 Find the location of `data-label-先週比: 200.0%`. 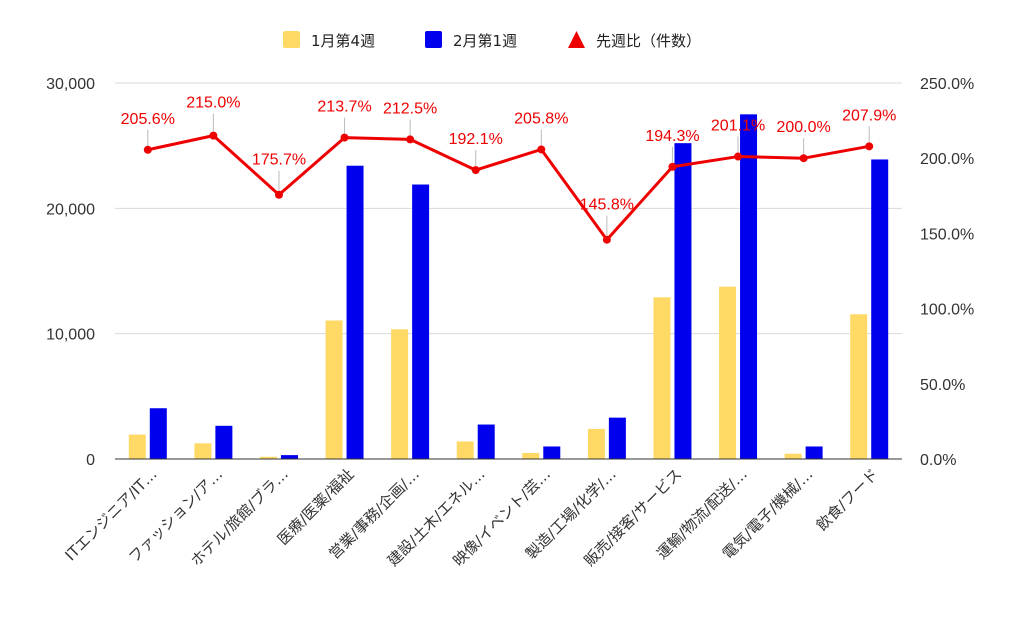

data-label-先週比: 200.0% is located at coordinates (803, 127).